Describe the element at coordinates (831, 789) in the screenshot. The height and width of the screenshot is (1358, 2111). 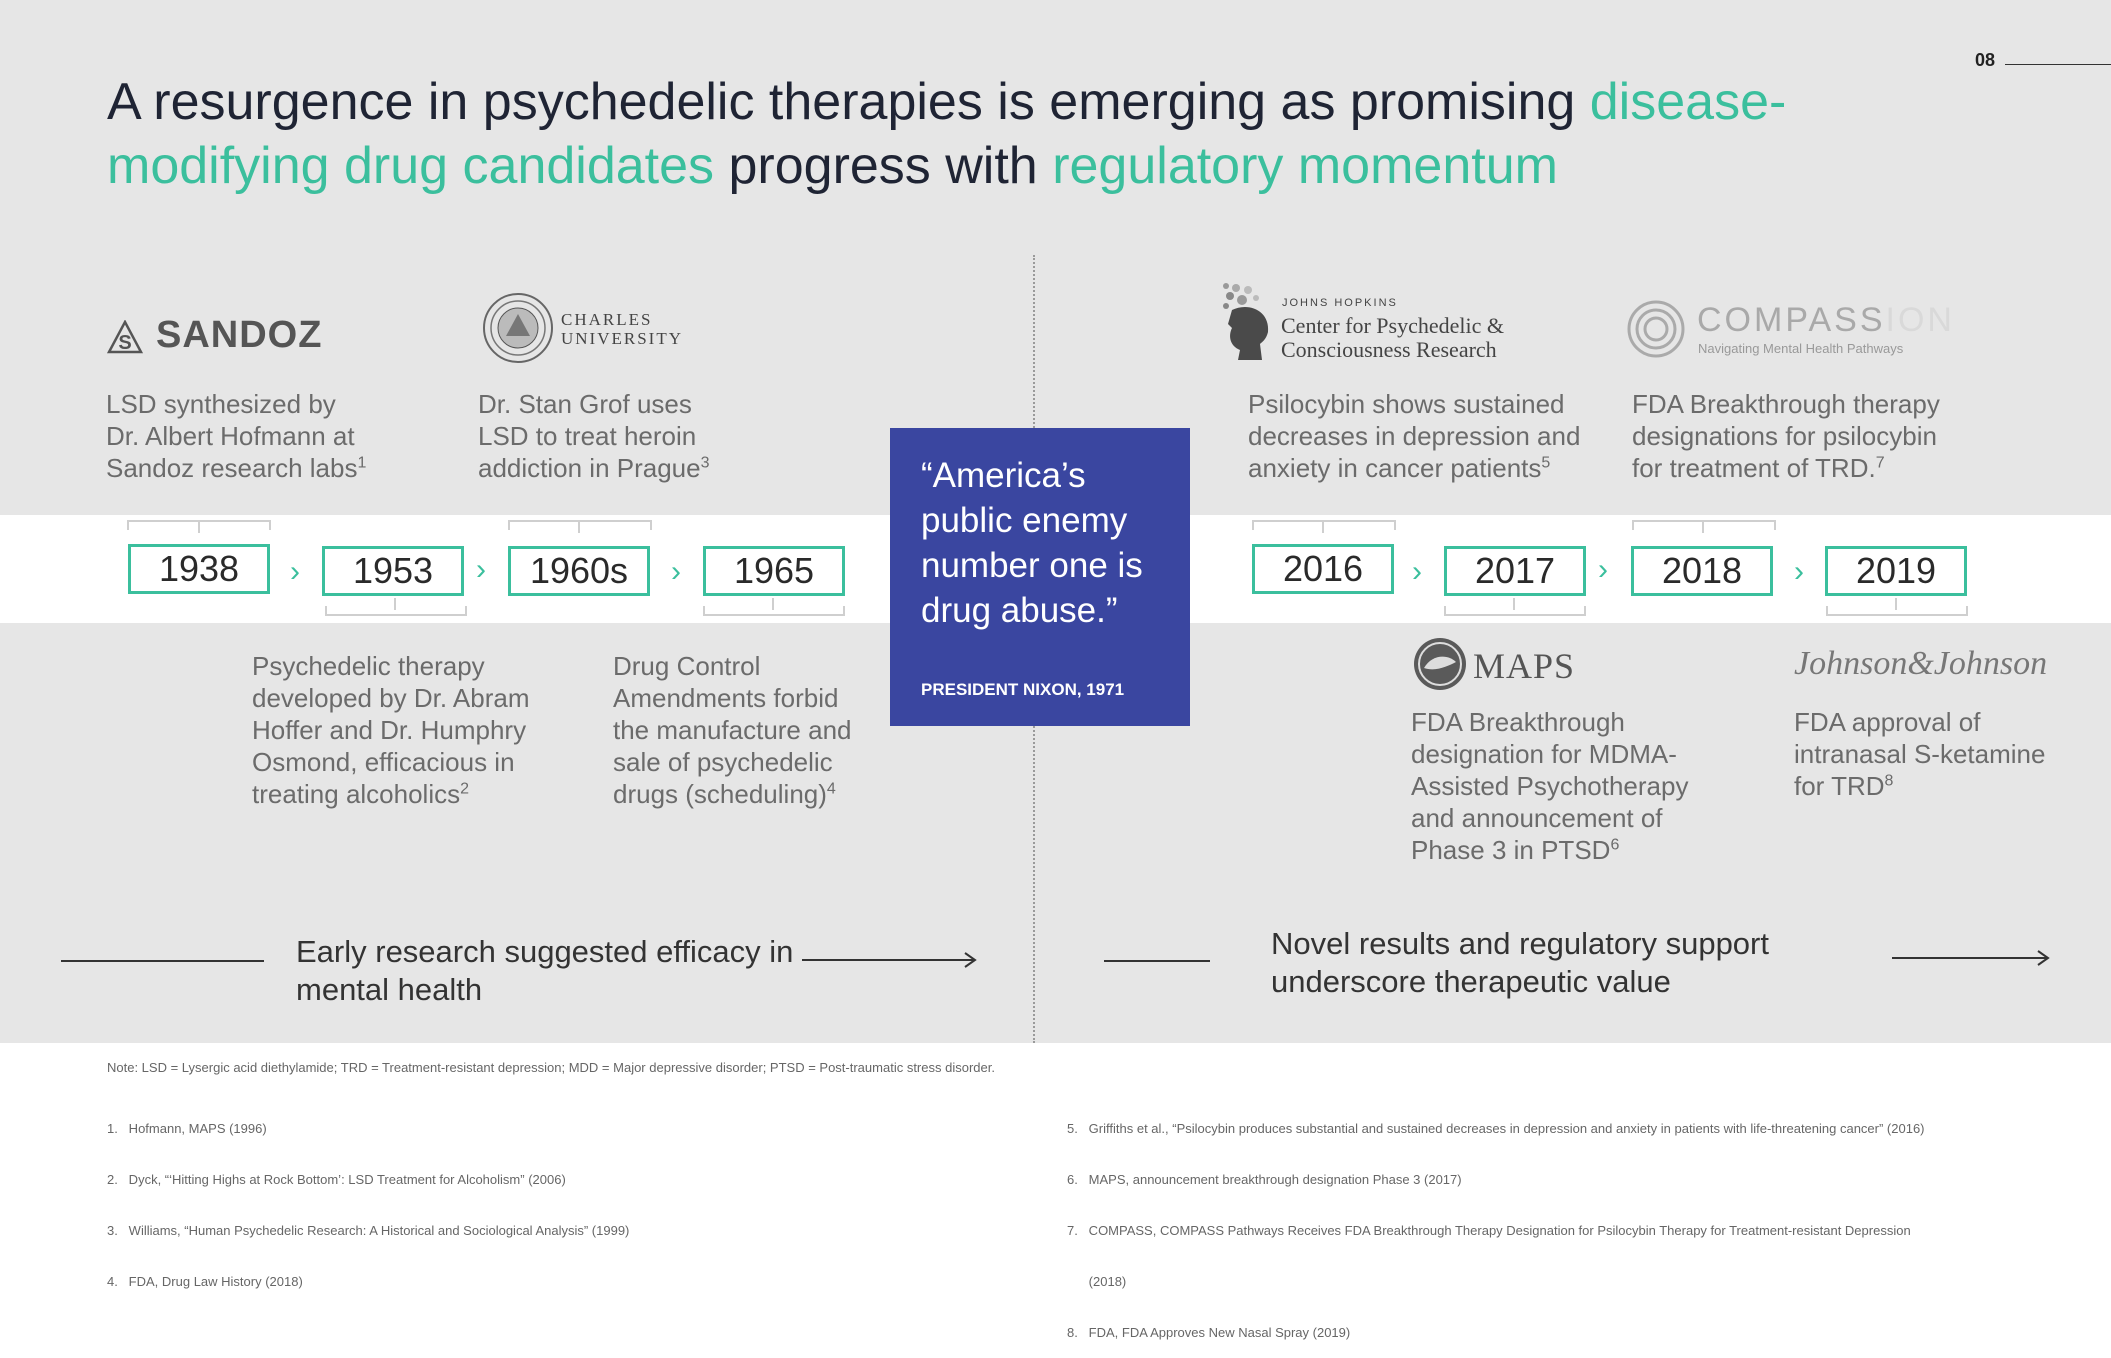
I see `footnote-ref-4: 4` at that location.